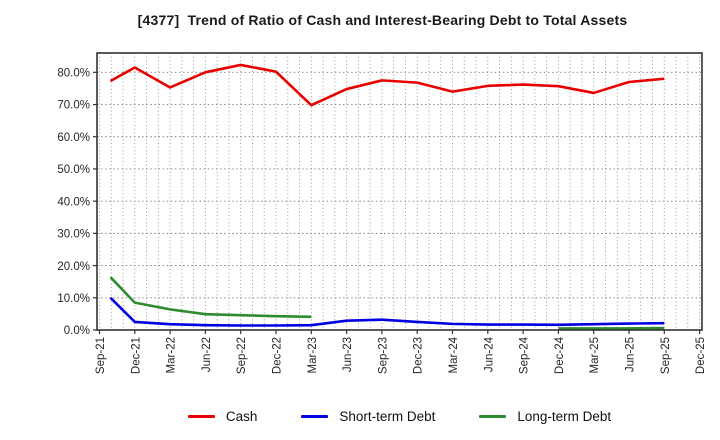 This screenshot has height=440, width=720. What do you see at coordinates (241, 416) in the screenshot?
I see `legend-label-cash: Cash` at bounding box center [241, 416].